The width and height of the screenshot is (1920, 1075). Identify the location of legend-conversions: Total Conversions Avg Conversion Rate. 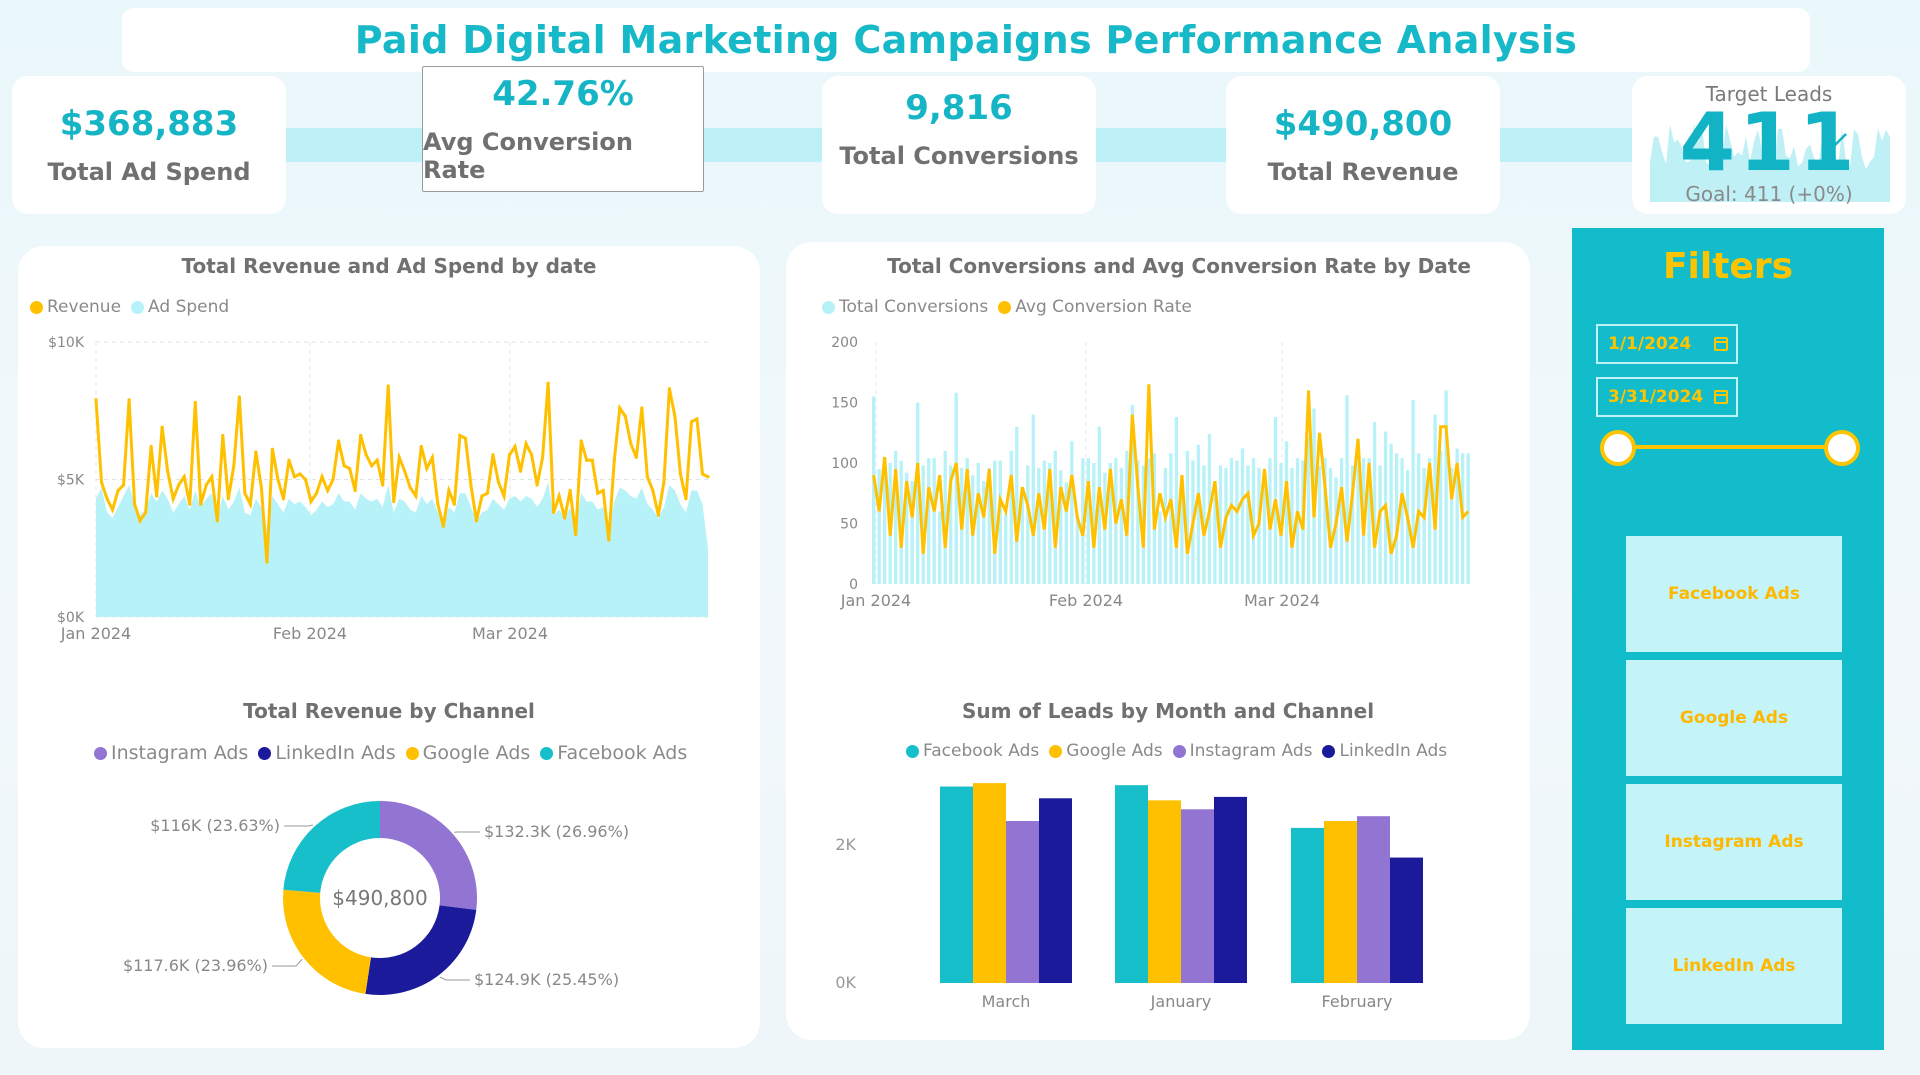
(1007, 307).